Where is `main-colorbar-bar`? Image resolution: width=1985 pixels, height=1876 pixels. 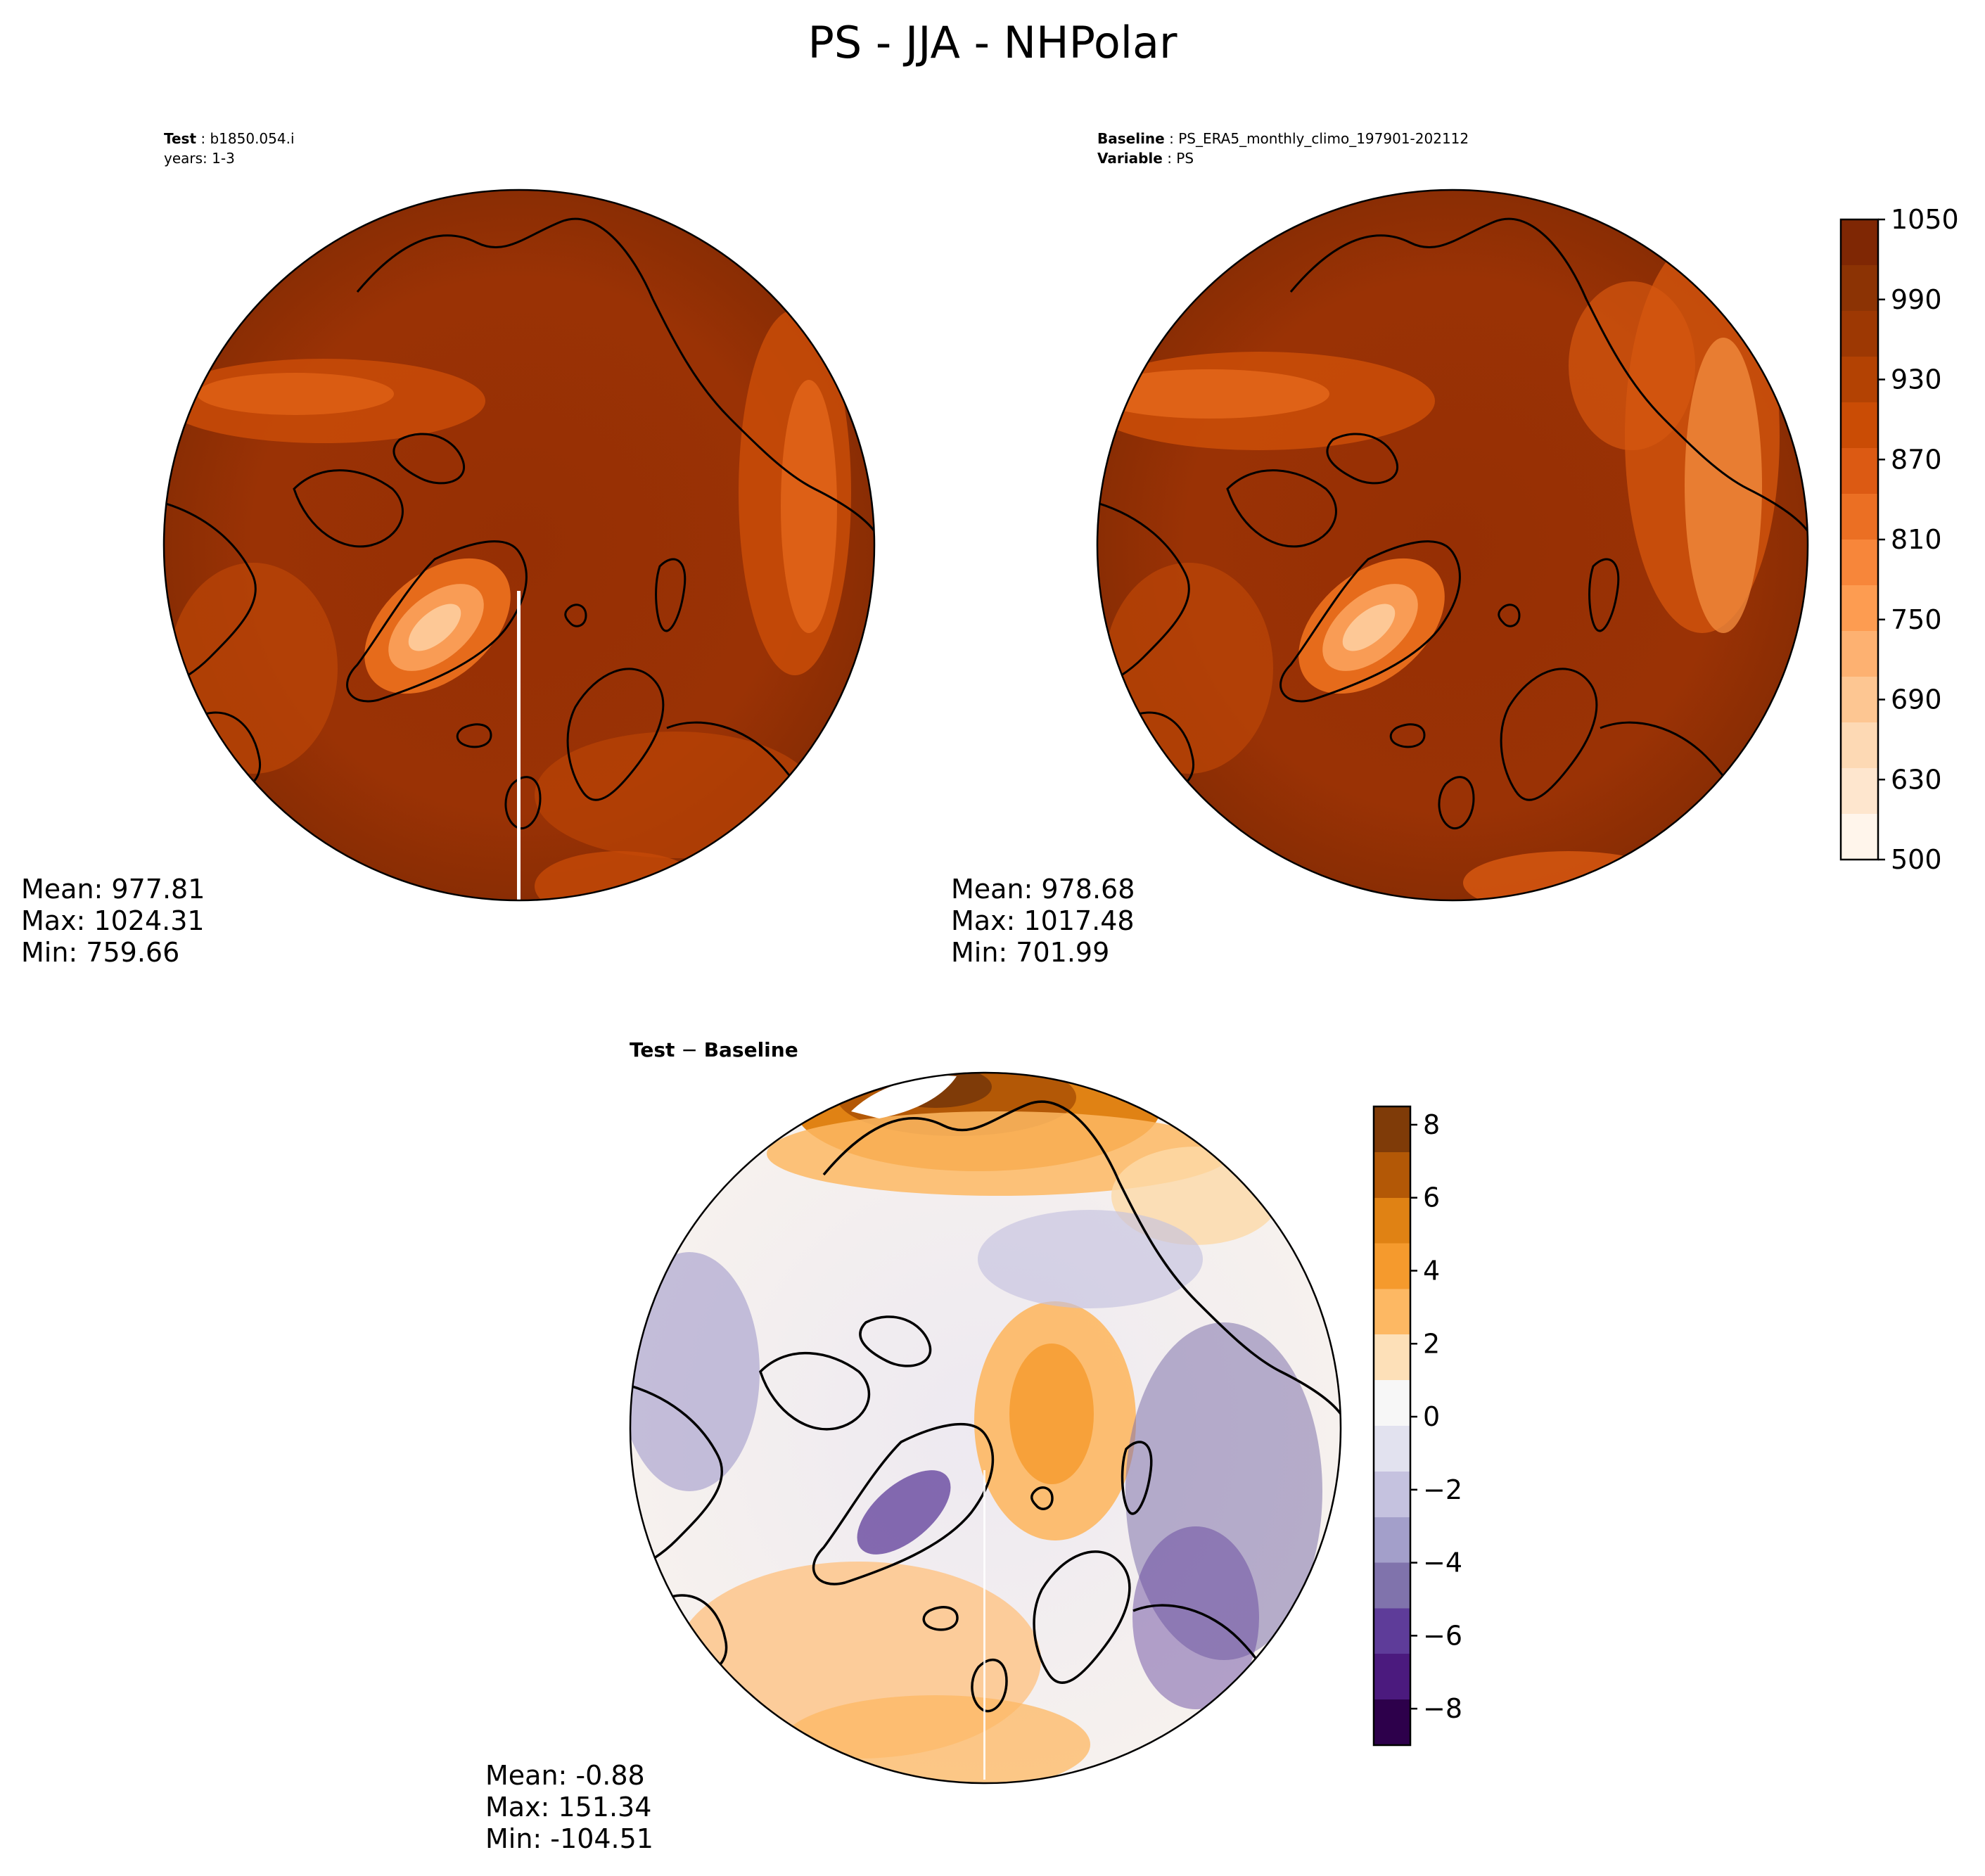
main-colorbar-bar is located at coordinates (1859, 539).